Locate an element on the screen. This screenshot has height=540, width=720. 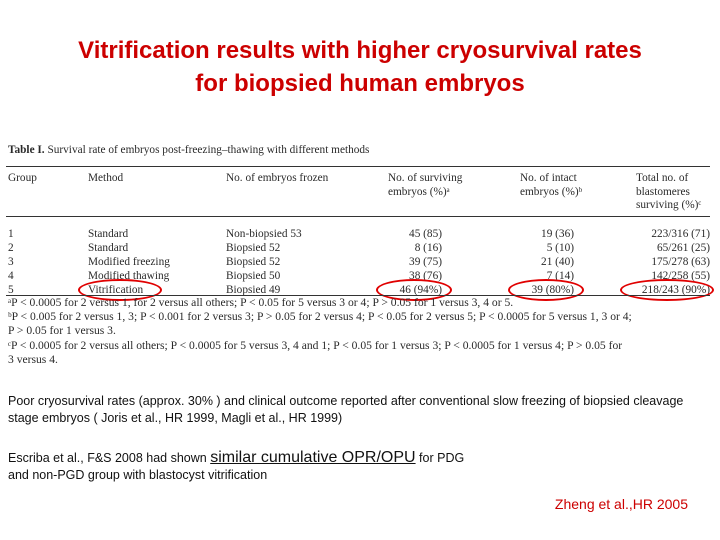
header-surviving: No. of surviving embryos (%)ᵃ is located at coordinates (425, 185).